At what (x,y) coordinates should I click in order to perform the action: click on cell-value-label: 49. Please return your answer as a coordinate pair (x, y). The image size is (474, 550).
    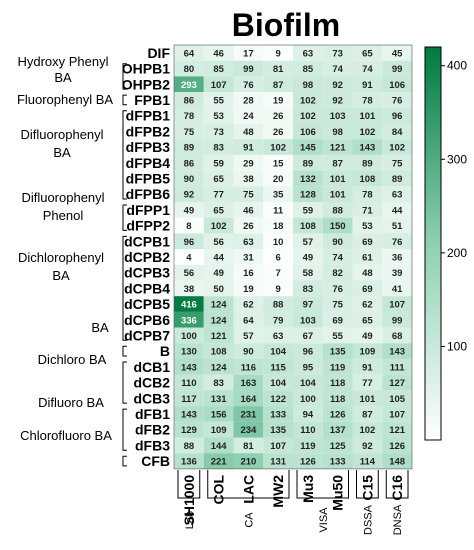
    Looking at the image, I should click on (189, 210).